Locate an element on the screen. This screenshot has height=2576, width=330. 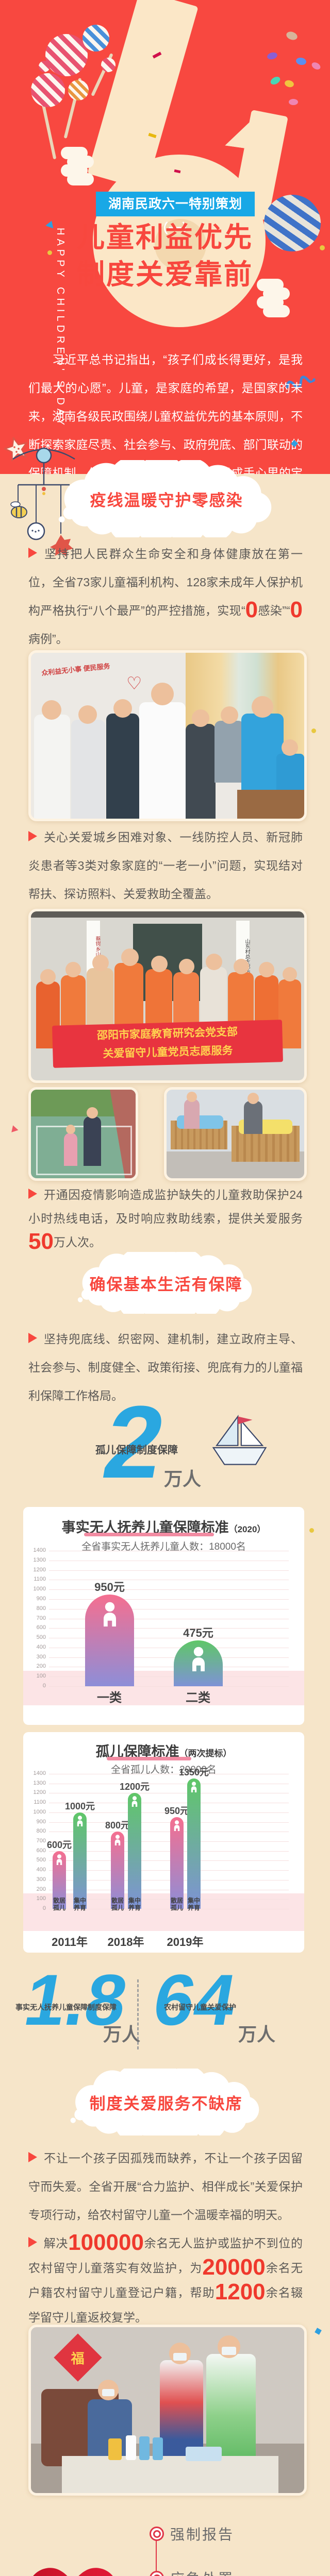
section1-heading-bubble: 疫线温暖守护零感染 is located at coordinates (166, 498).